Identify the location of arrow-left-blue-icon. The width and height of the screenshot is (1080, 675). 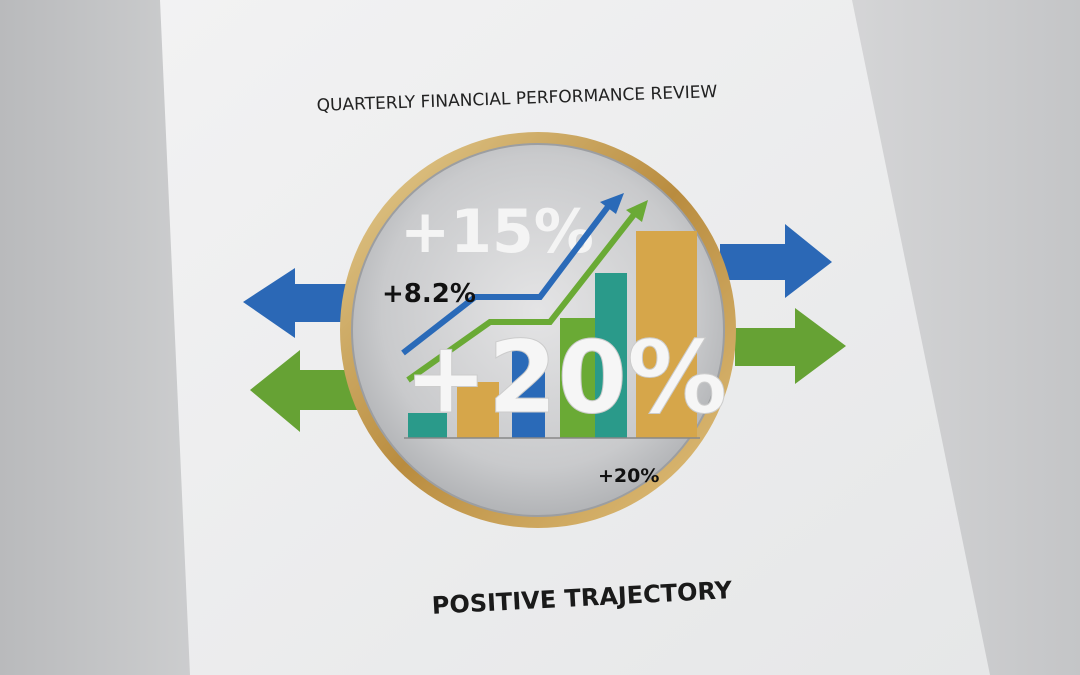
(299, 303).